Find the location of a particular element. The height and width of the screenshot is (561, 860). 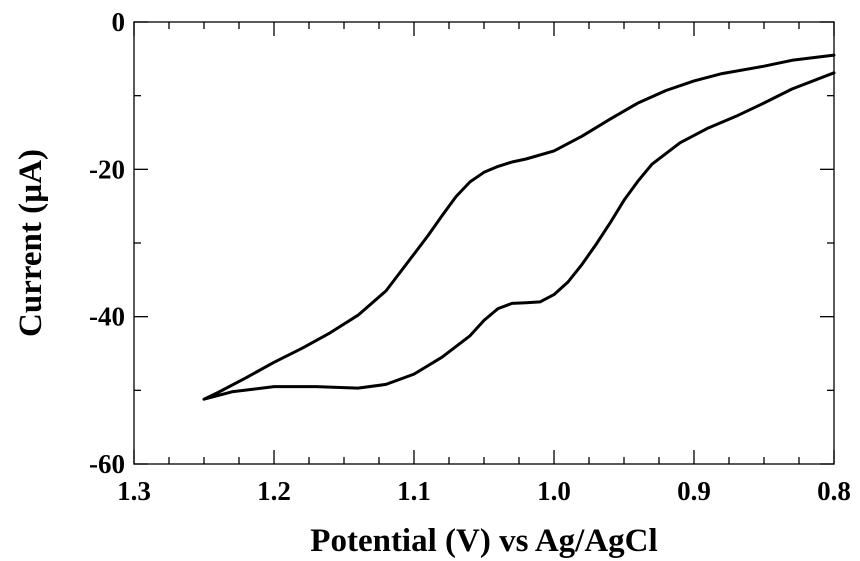

y-tick-labels: 0 -20 -40 -60 is located at coordinates (107, 243).